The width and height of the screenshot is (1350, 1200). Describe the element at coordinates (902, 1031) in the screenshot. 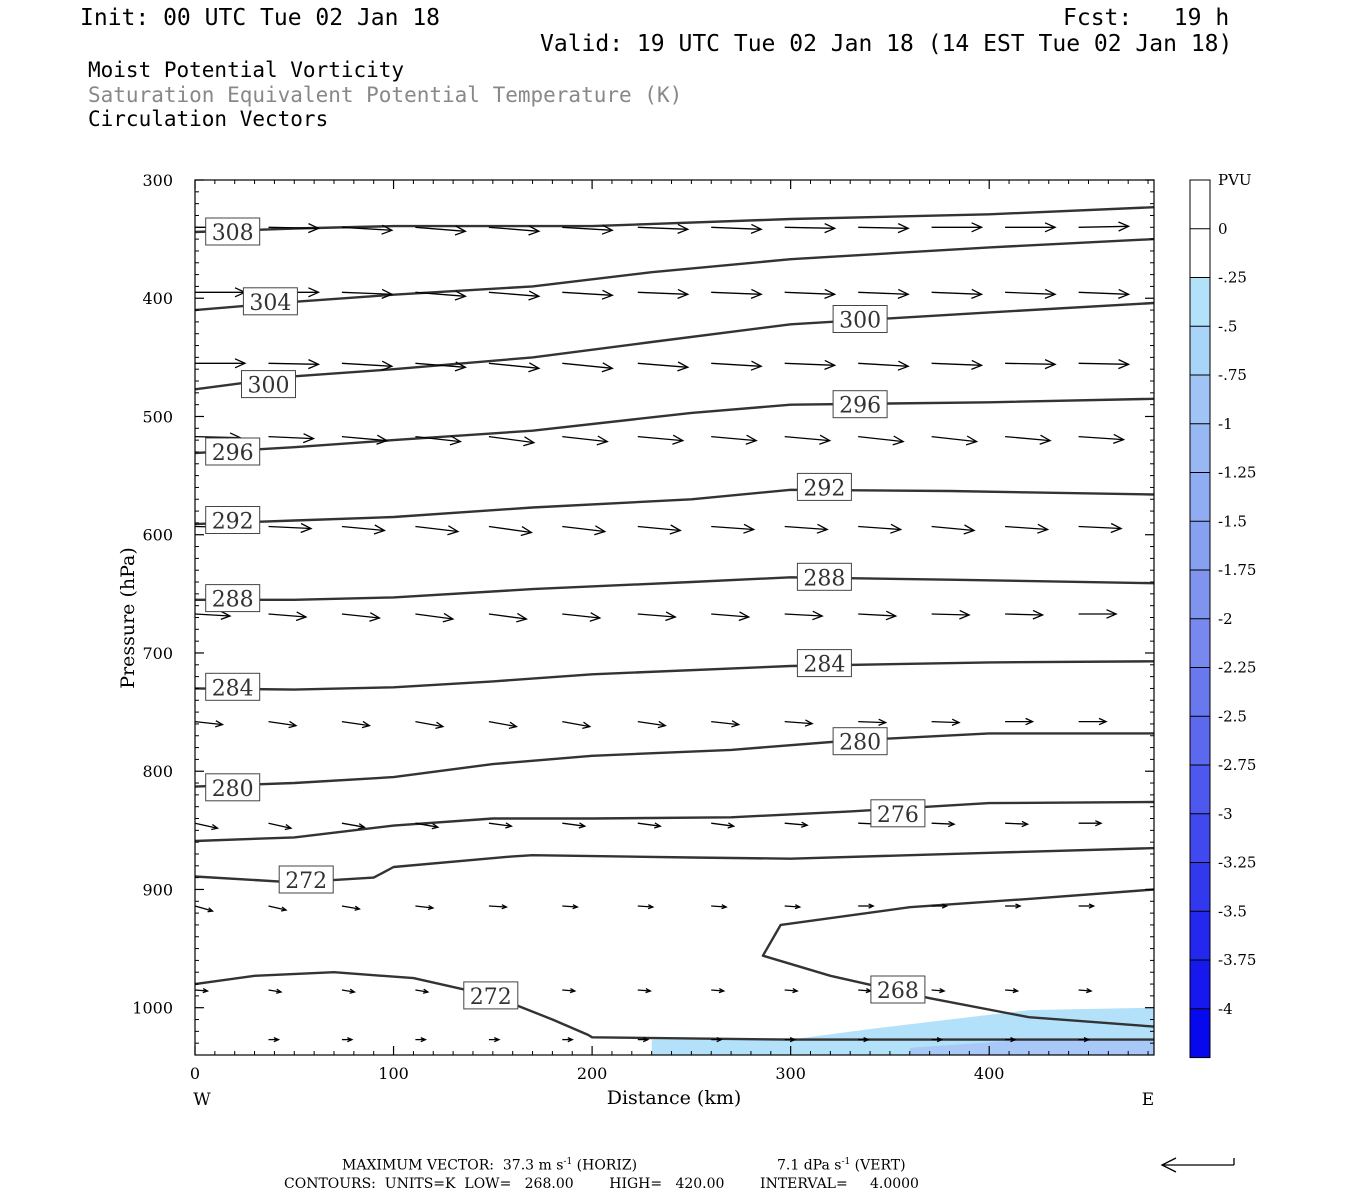

I see `pv-shading-layer` at that location.